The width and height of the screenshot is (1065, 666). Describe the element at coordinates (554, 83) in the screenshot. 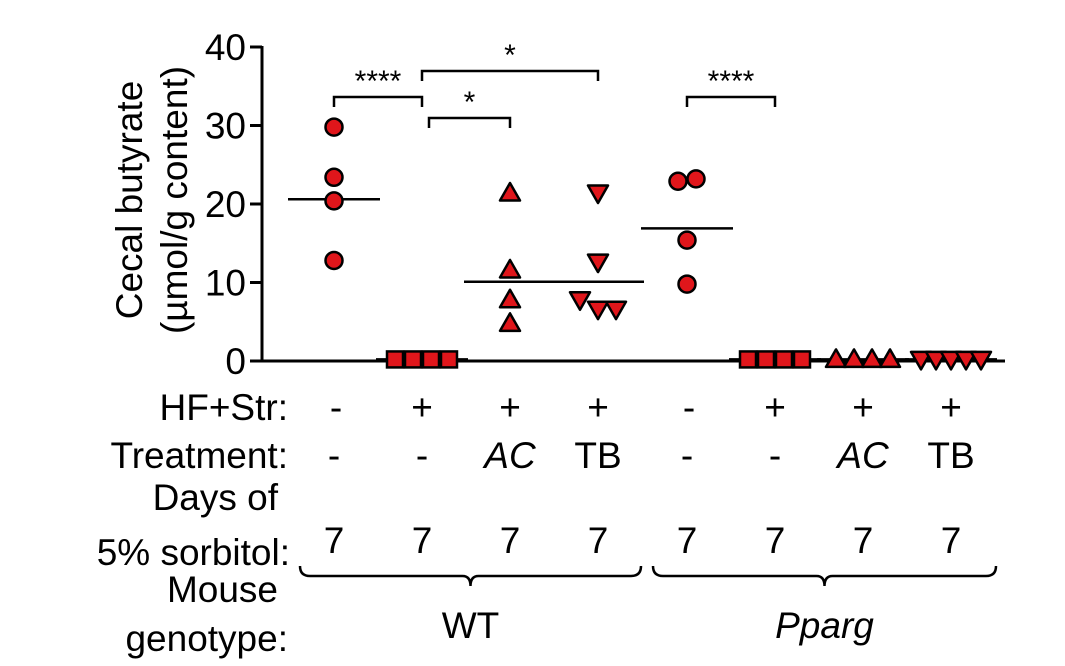

I see `significance-brackets: **********` at that location.